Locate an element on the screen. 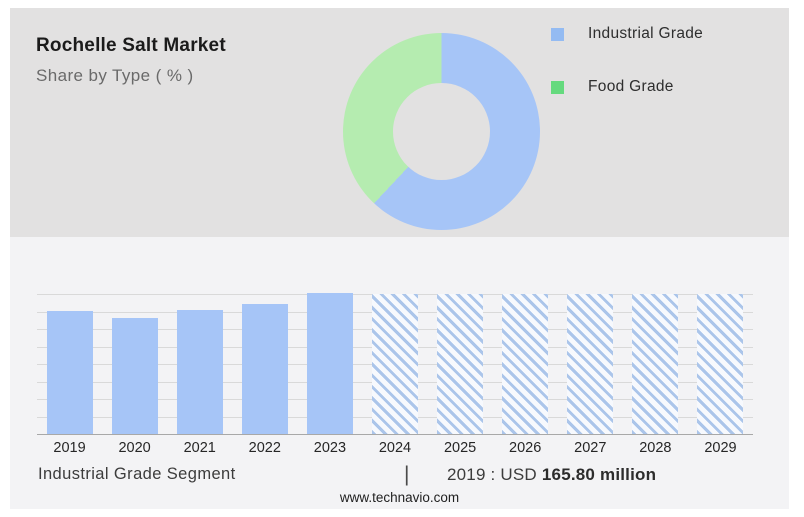 This screenshot has width=804, height=517. bar-2019 is located at coordinates (69, 372).